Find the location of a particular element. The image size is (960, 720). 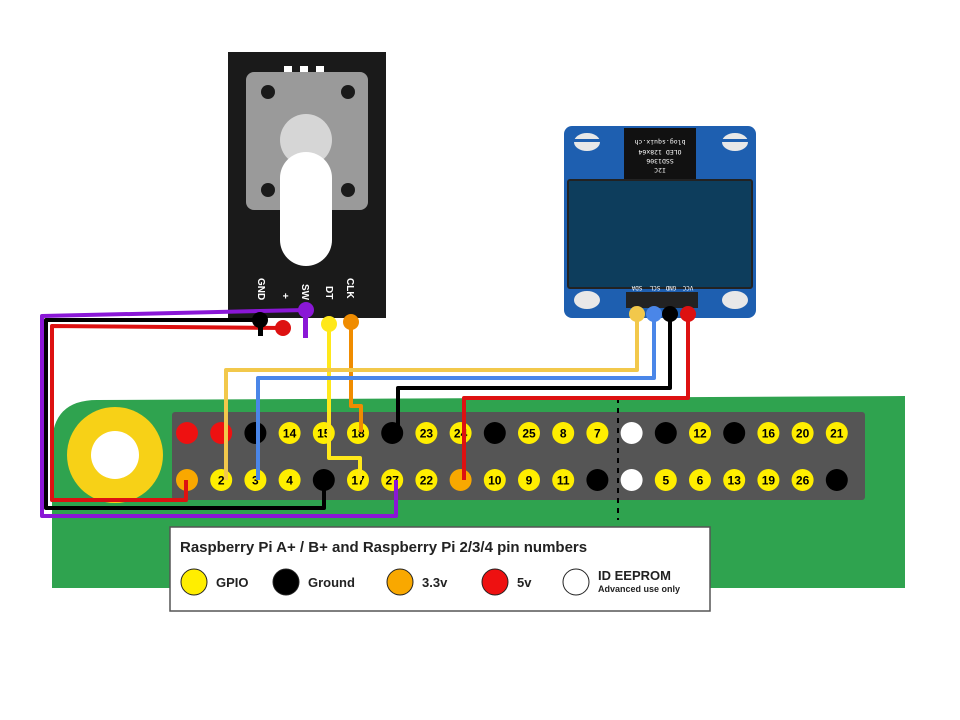

header-pin-bottom-19: 26 is located at coordinates (802, 480).